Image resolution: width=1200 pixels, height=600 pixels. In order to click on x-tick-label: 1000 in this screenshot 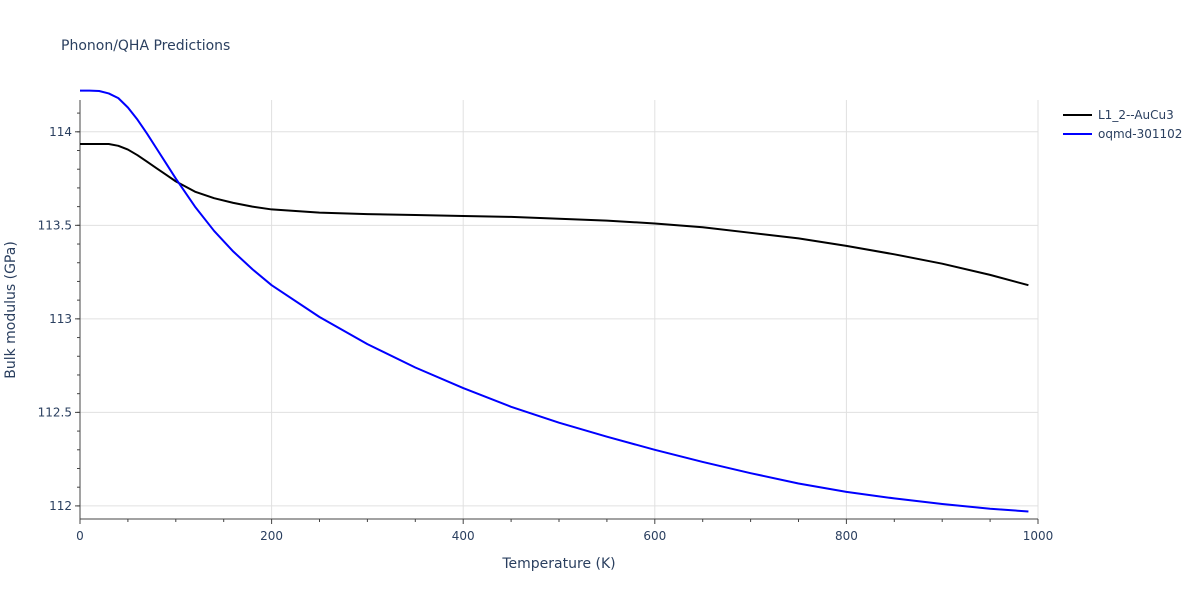, I will do `click(1038, 536)`.